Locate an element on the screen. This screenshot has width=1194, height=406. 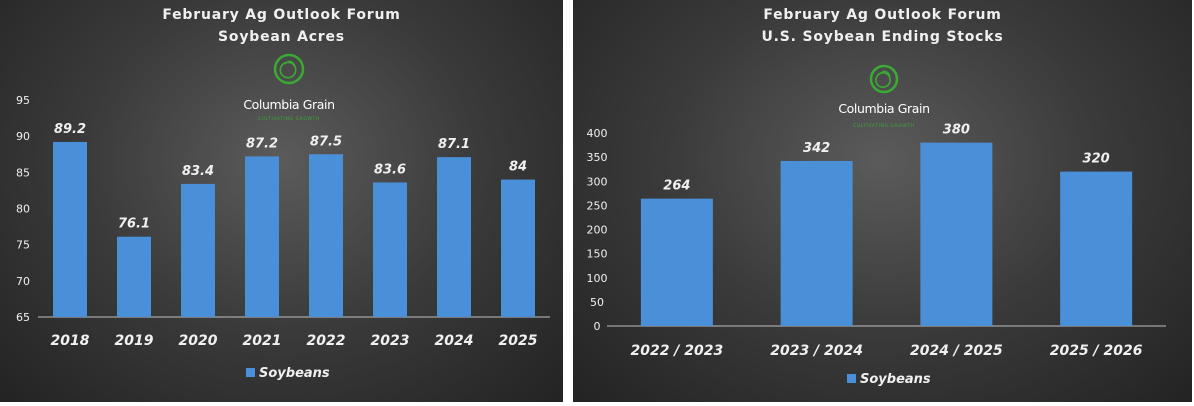
data-label: 380 is located at coordinates (956, 130).